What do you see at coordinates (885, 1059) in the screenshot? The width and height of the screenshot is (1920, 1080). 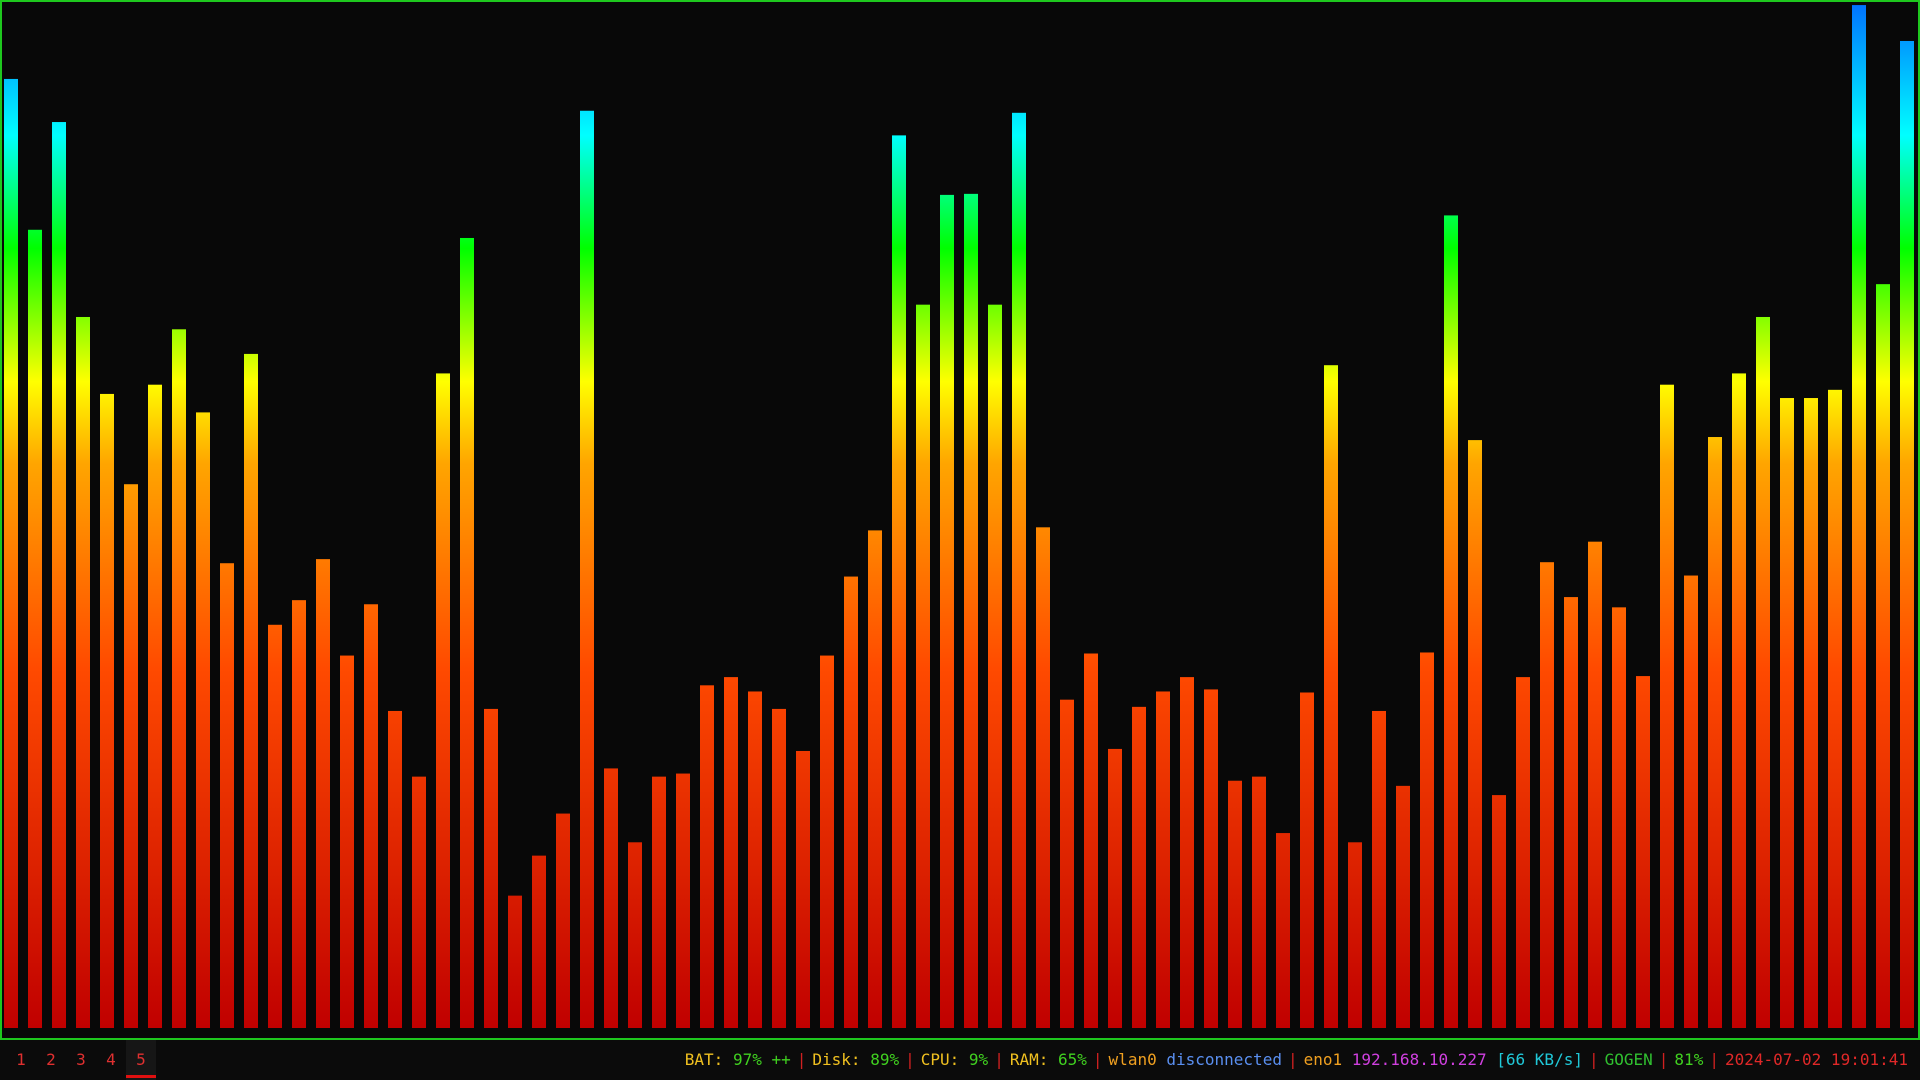 I see `disk-value: 89%` at bounding box center [885, 1059].